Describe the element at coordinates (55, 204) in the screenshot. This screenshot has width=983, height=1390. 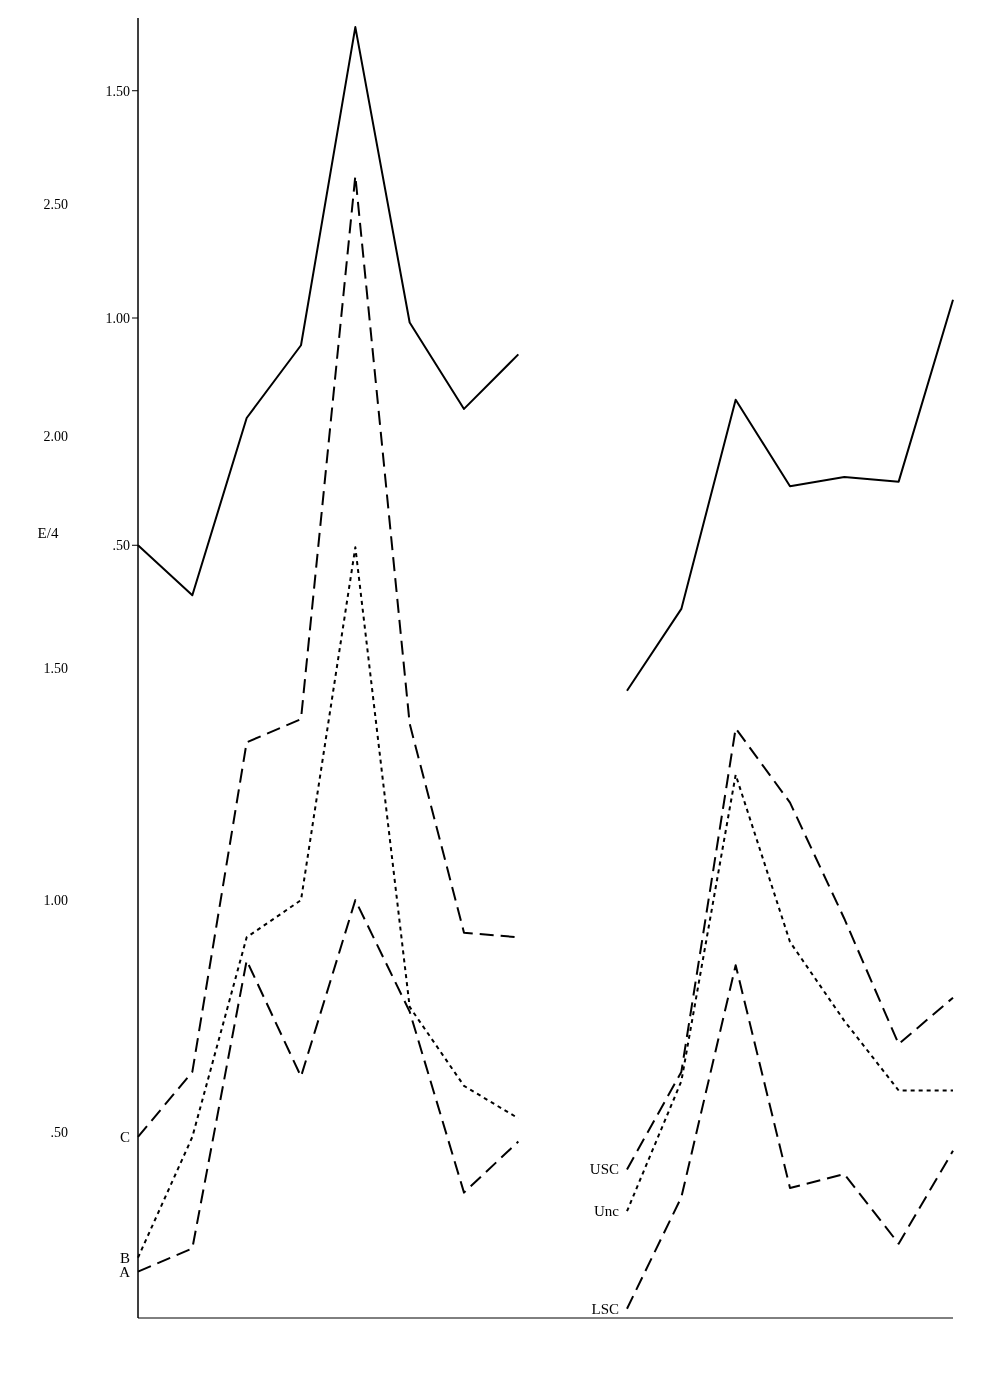
I see `y-tick-label: 2.50` at that location.